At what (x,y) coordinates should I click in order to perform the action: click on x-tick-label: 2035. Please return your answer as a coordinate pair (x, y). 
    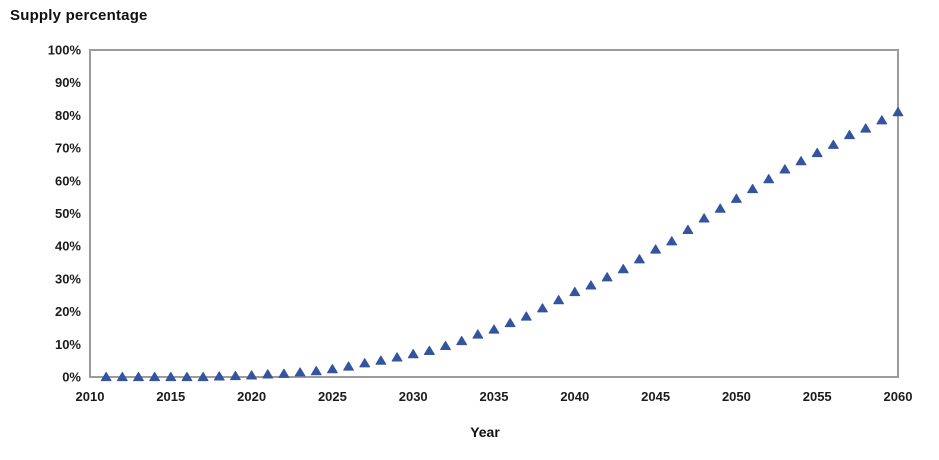
    Looking at the image, I should click on (494, 396).